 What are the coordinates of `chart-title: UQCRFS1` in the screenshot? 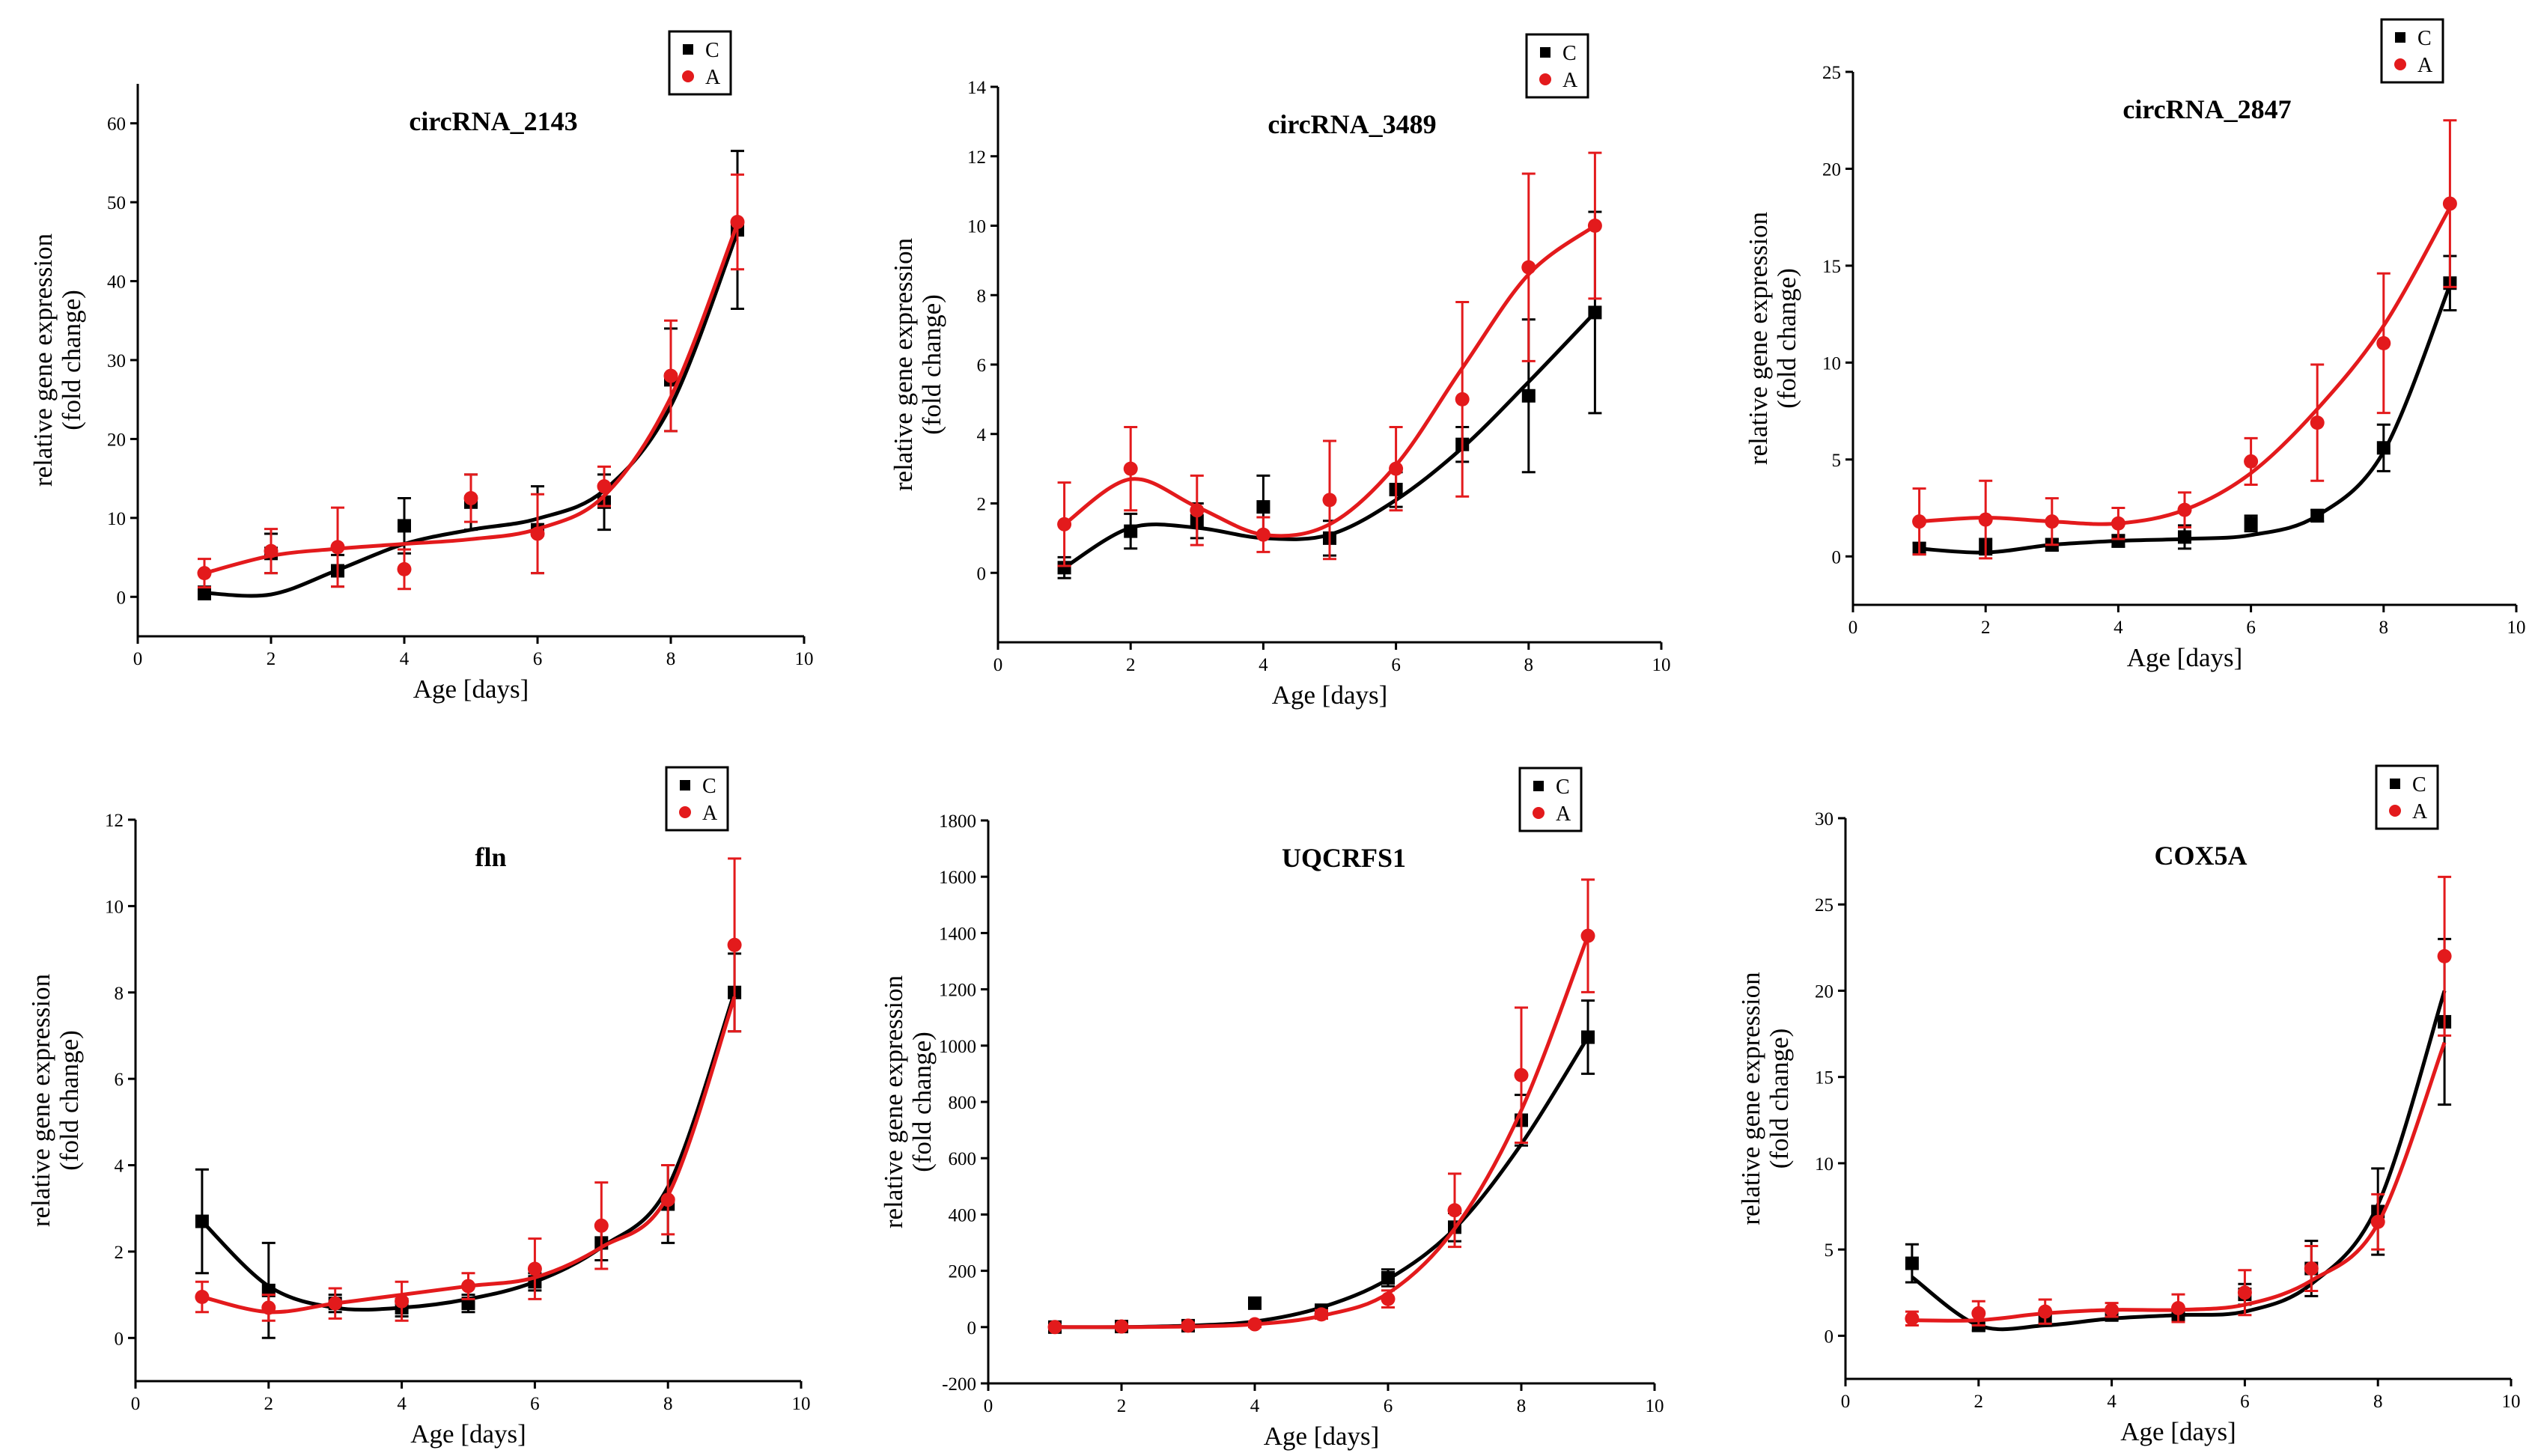 It's located at (1344, 858).